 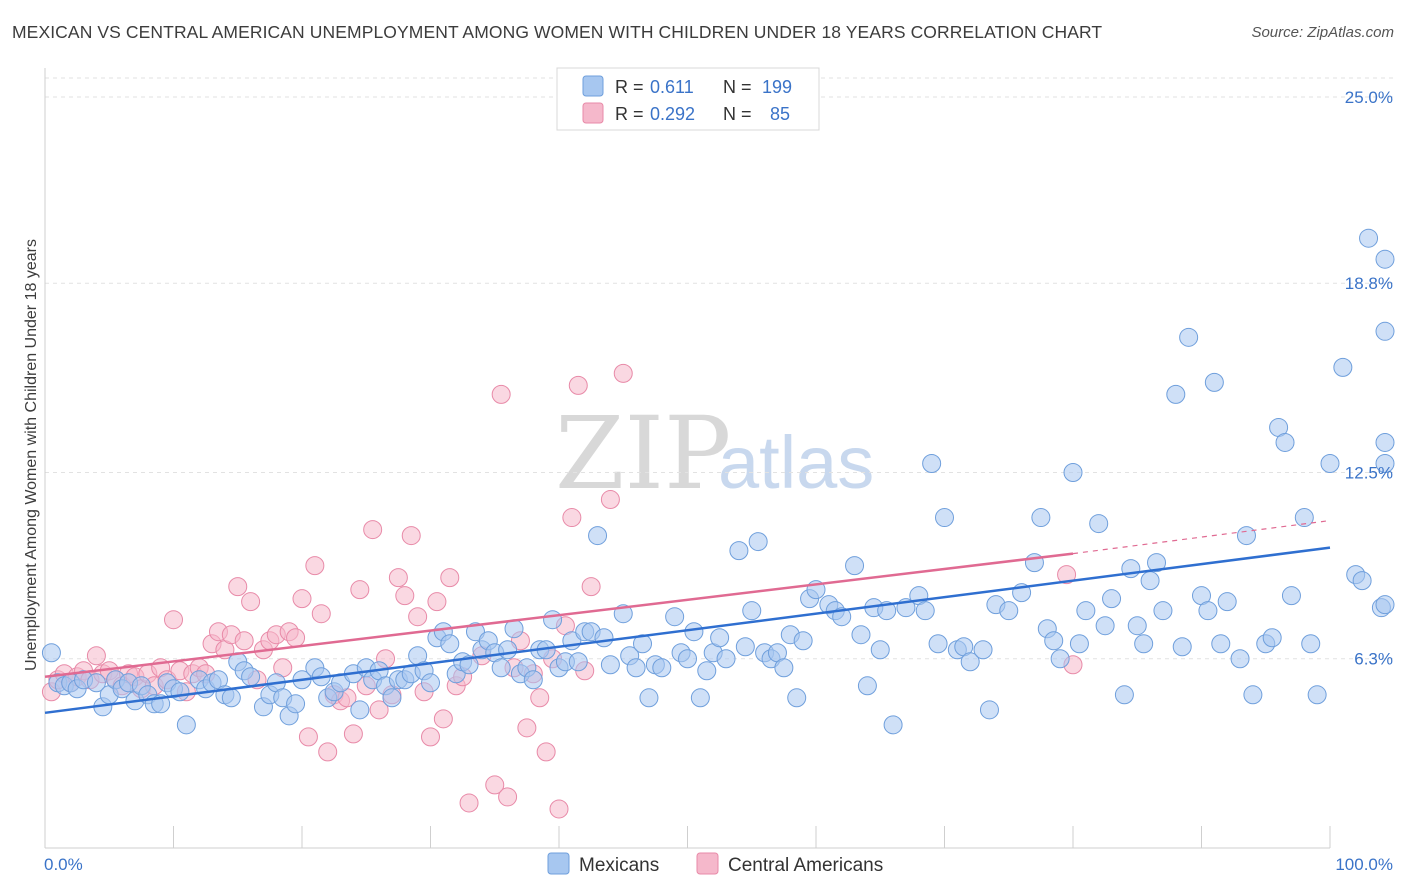 What do you see at coordinates (1364, 864) in the screenshot?
I see `x-tick-label-max: 100.0%` at bounding box center [1364, 864].